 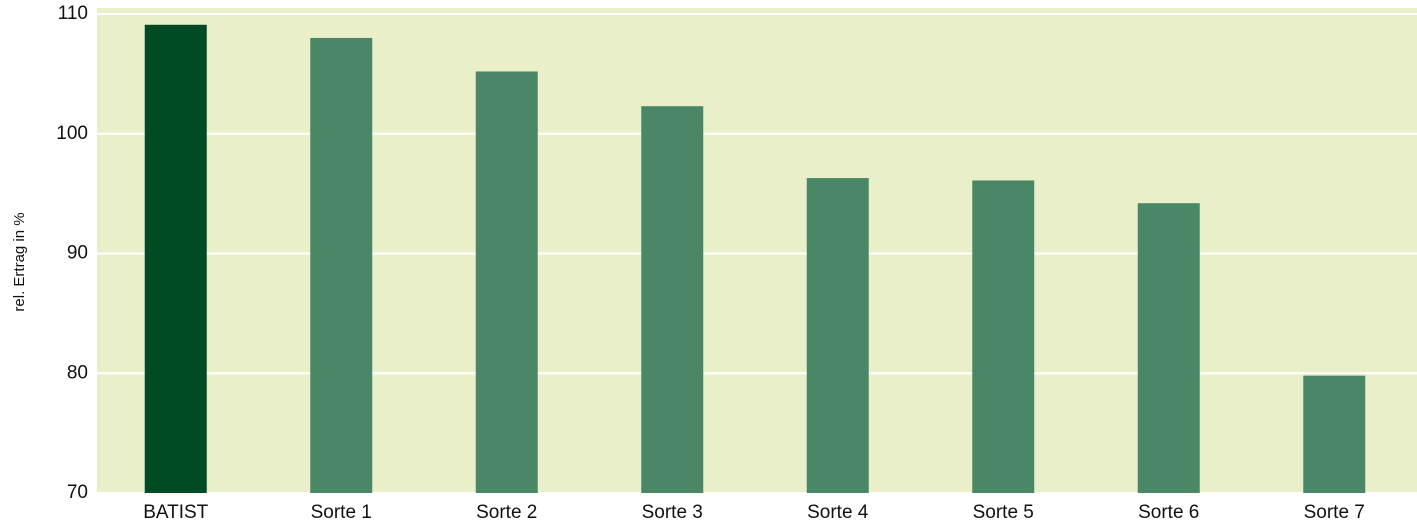 What do you see at coordinates (341, 512) in the screenshot?
I see `x-tick-label: Sorte 1` at bounding box center [341, 512].